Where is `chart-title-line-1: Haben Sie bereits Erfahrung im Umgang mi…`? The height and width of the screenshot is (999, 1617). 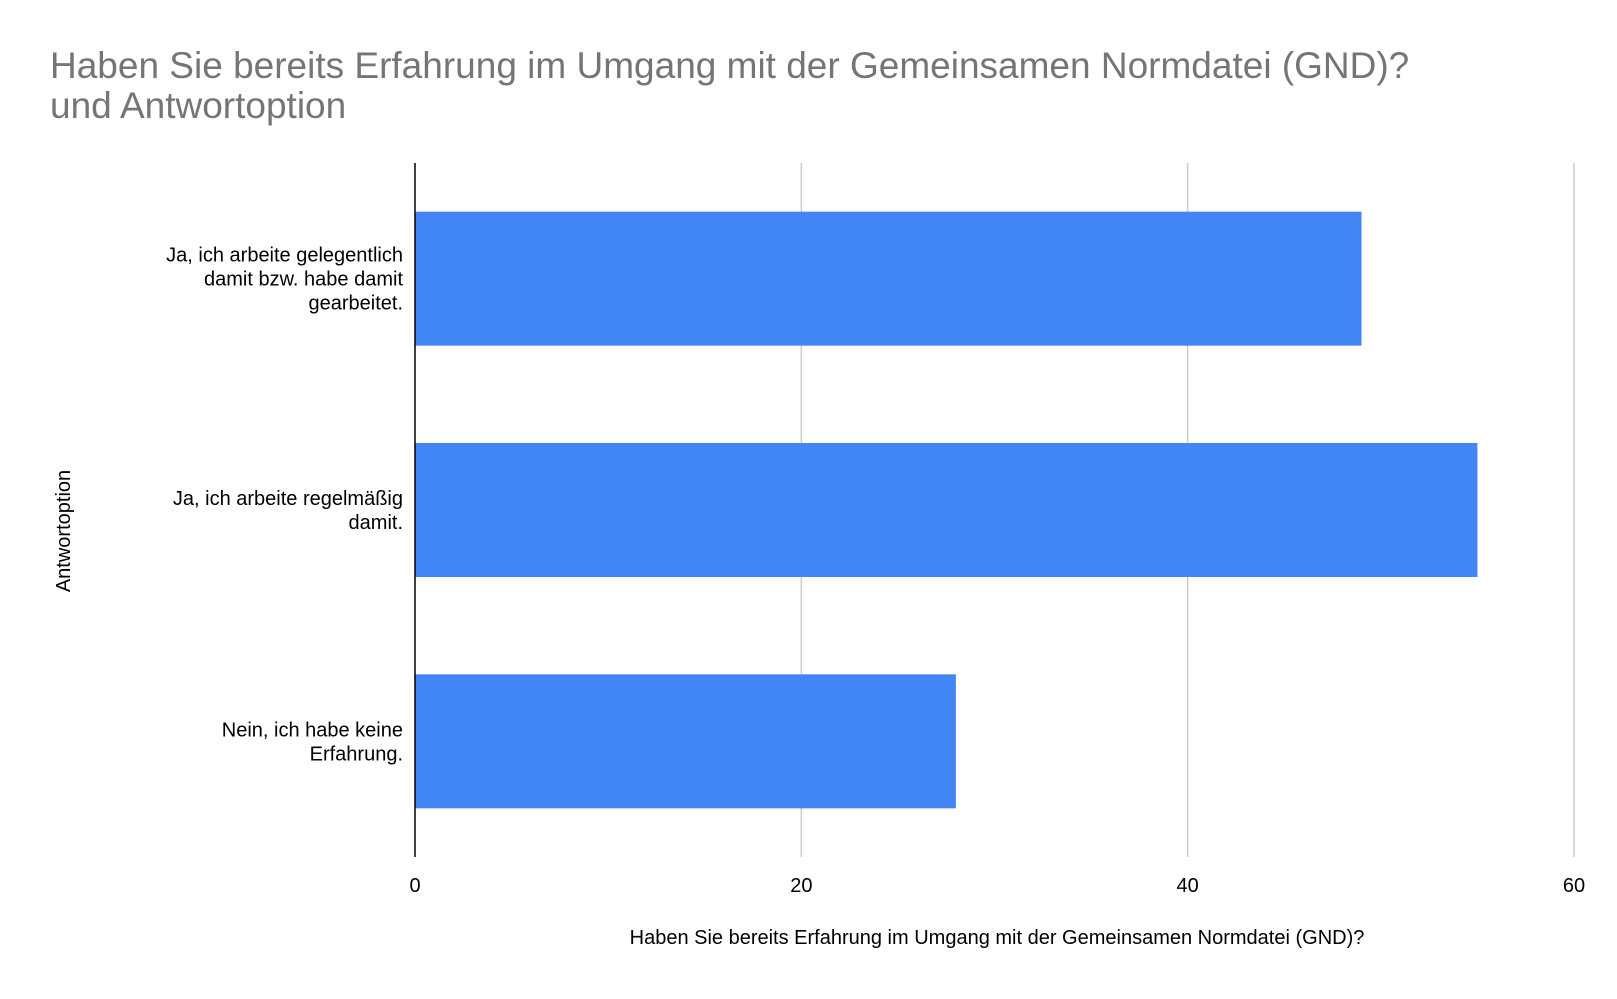
chart-title-line-1: Haben Sie bereits Erfahrung im Umgang mi… is located at coordinates (730, 65).